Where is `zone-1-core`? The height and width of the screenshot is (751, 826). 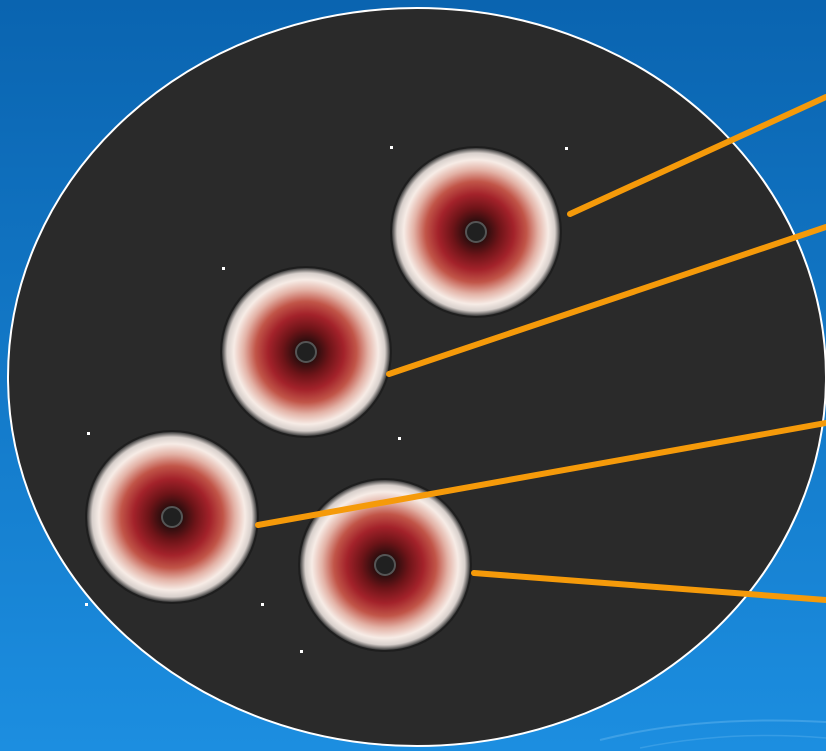
zone-1-core is located at coordinates (476, 232).